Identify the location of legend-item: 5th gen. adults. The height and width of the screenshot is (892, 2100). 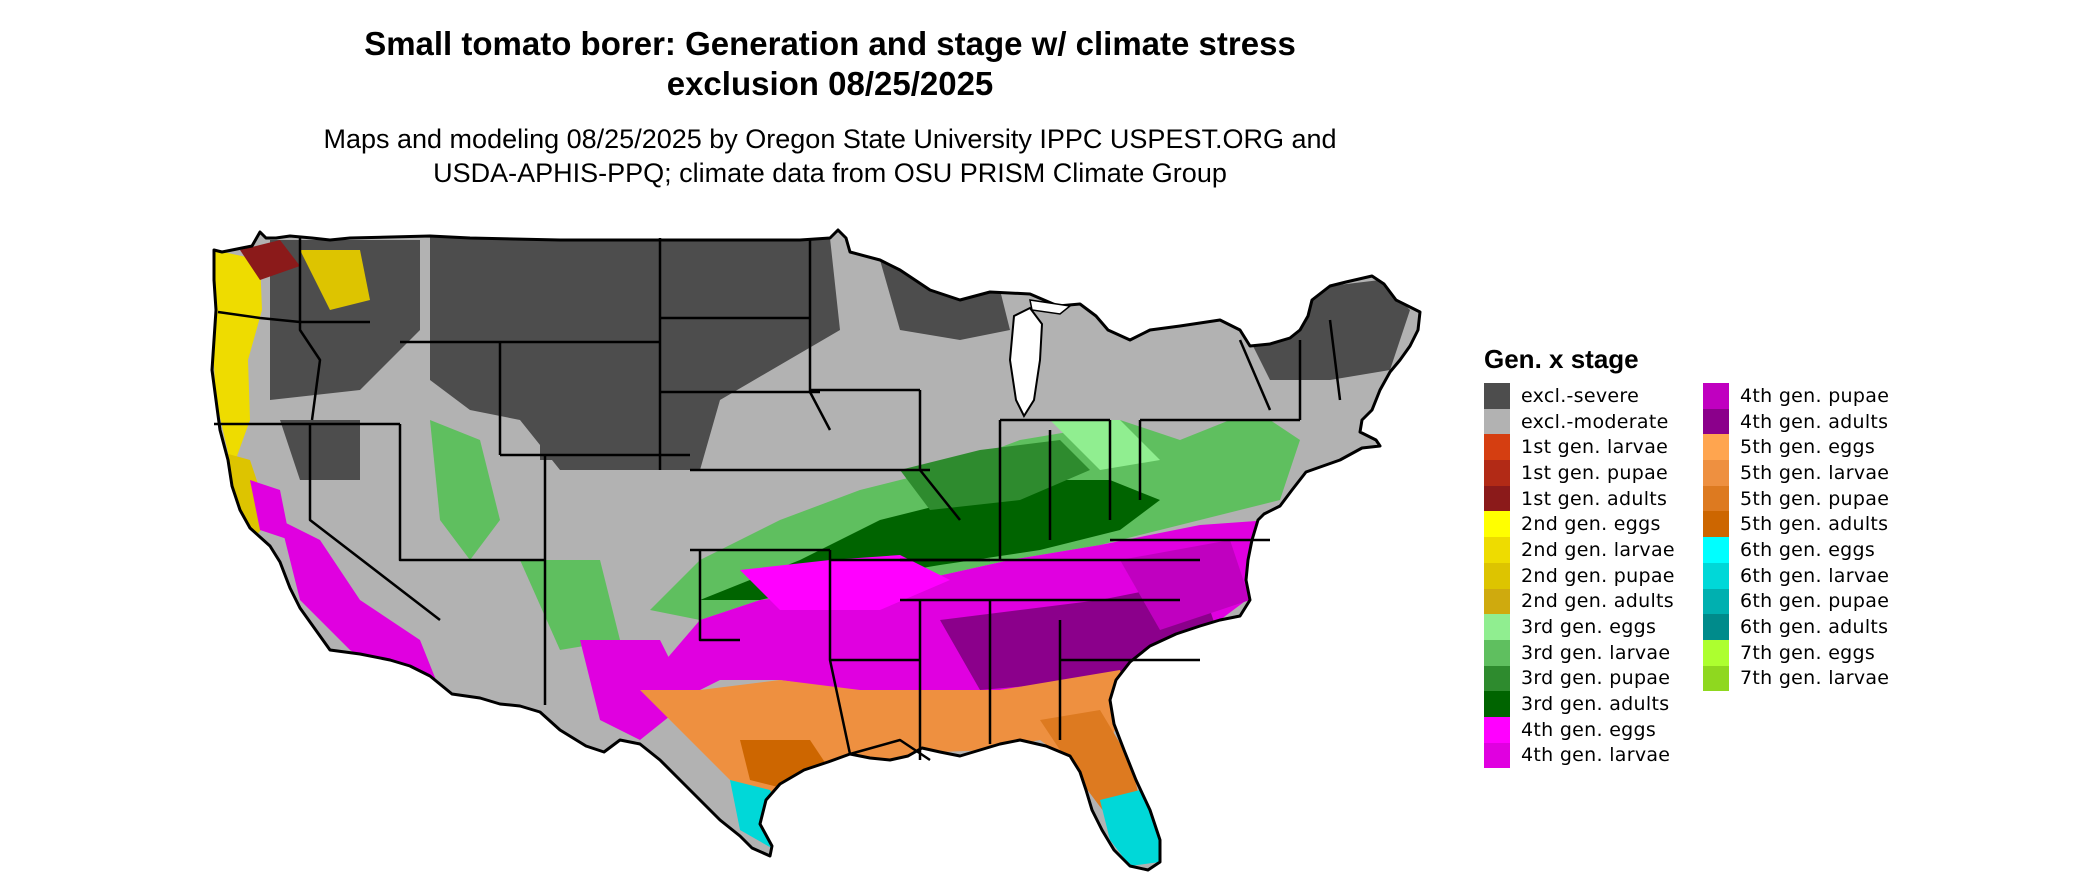
(1796, 524).